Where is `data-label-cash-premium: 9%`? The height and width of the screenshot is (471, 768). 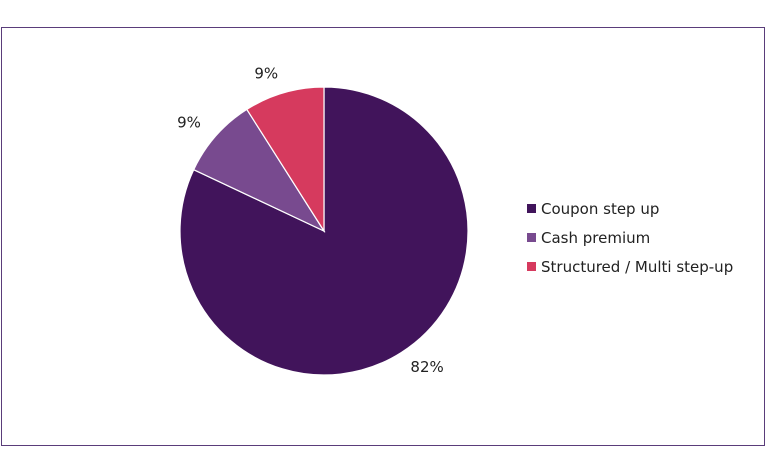
data-label-cash-premium: 9% is located at coordinates (189, 122).